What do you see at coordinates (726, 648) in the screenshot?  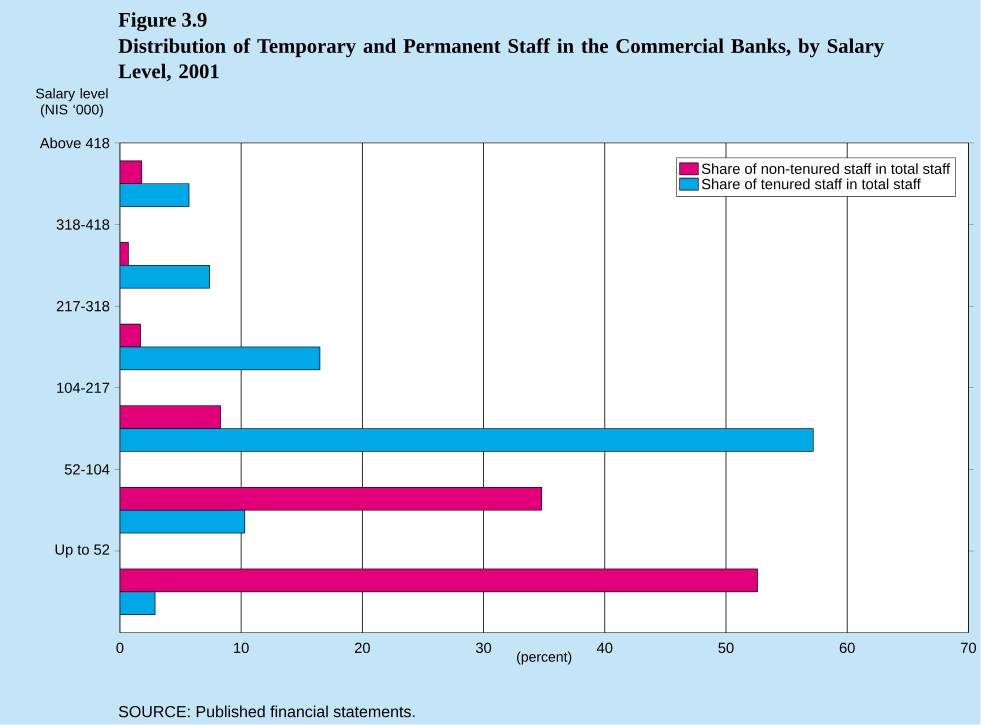 I see `x-tick-label: 50` at bounding box center [726, 648].